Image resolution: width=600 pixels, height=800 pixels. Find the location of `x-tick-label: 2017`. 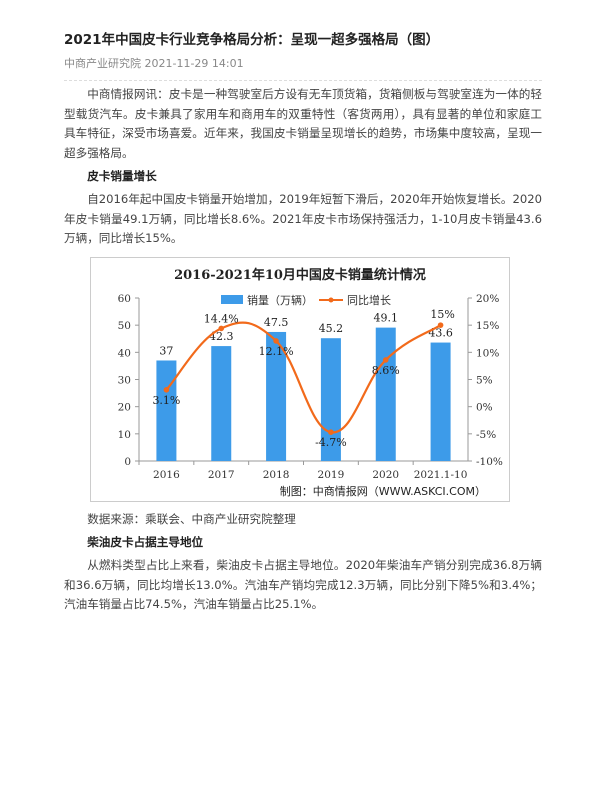

x-tick-label: 2017 is located at coordinates (221, 475).